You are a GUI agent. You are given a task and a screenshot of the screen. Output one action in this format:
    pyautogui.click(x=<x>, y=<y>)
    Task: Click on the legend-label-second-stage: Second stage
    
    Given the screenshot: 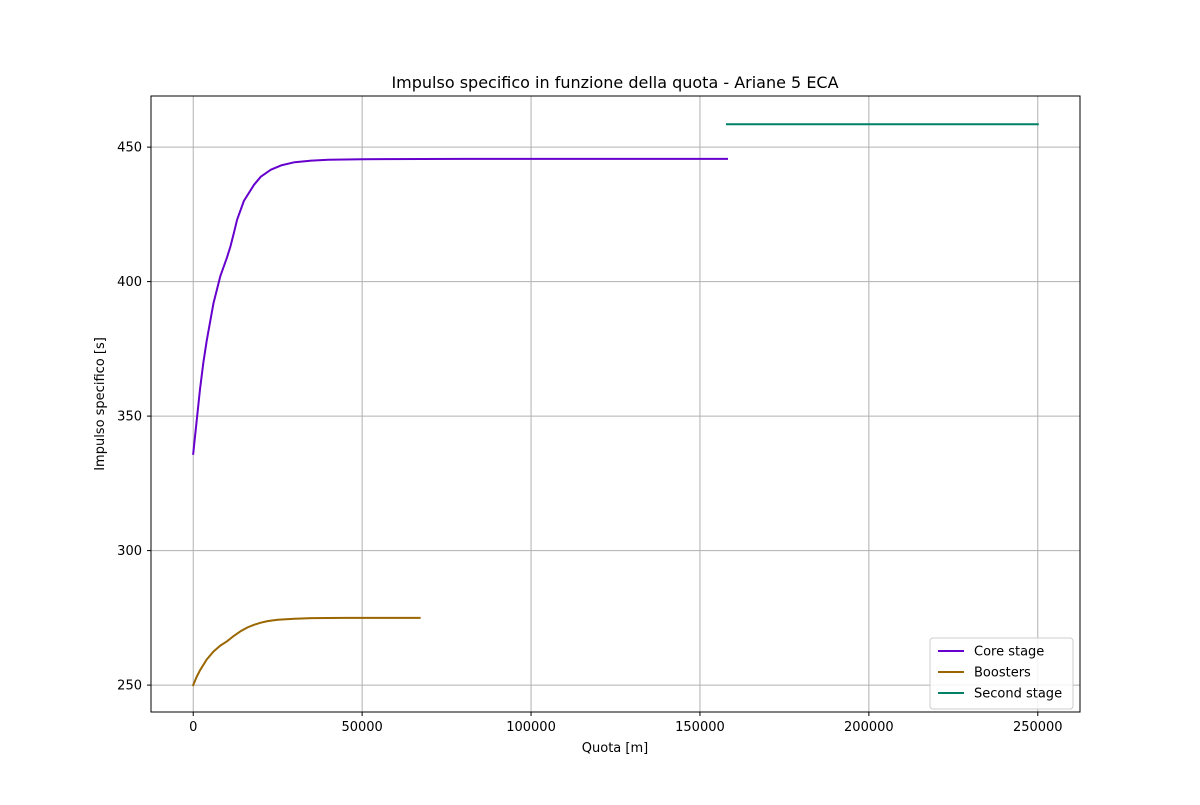 What is the action you would take?
    pyautogui.click(x=1018, y=694)
    